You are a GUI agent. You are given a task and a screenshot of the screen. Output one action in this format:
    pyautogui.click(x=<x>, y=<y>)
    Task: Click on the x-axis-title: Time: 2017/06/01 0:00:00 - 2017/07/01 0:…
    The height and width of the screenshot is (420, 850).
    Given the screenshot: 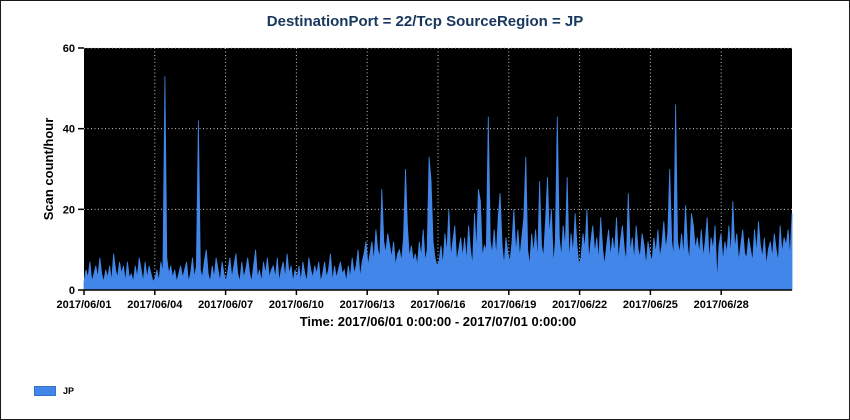 What is the action you would take?
    pyautogui.click(x=438, y=321)
    